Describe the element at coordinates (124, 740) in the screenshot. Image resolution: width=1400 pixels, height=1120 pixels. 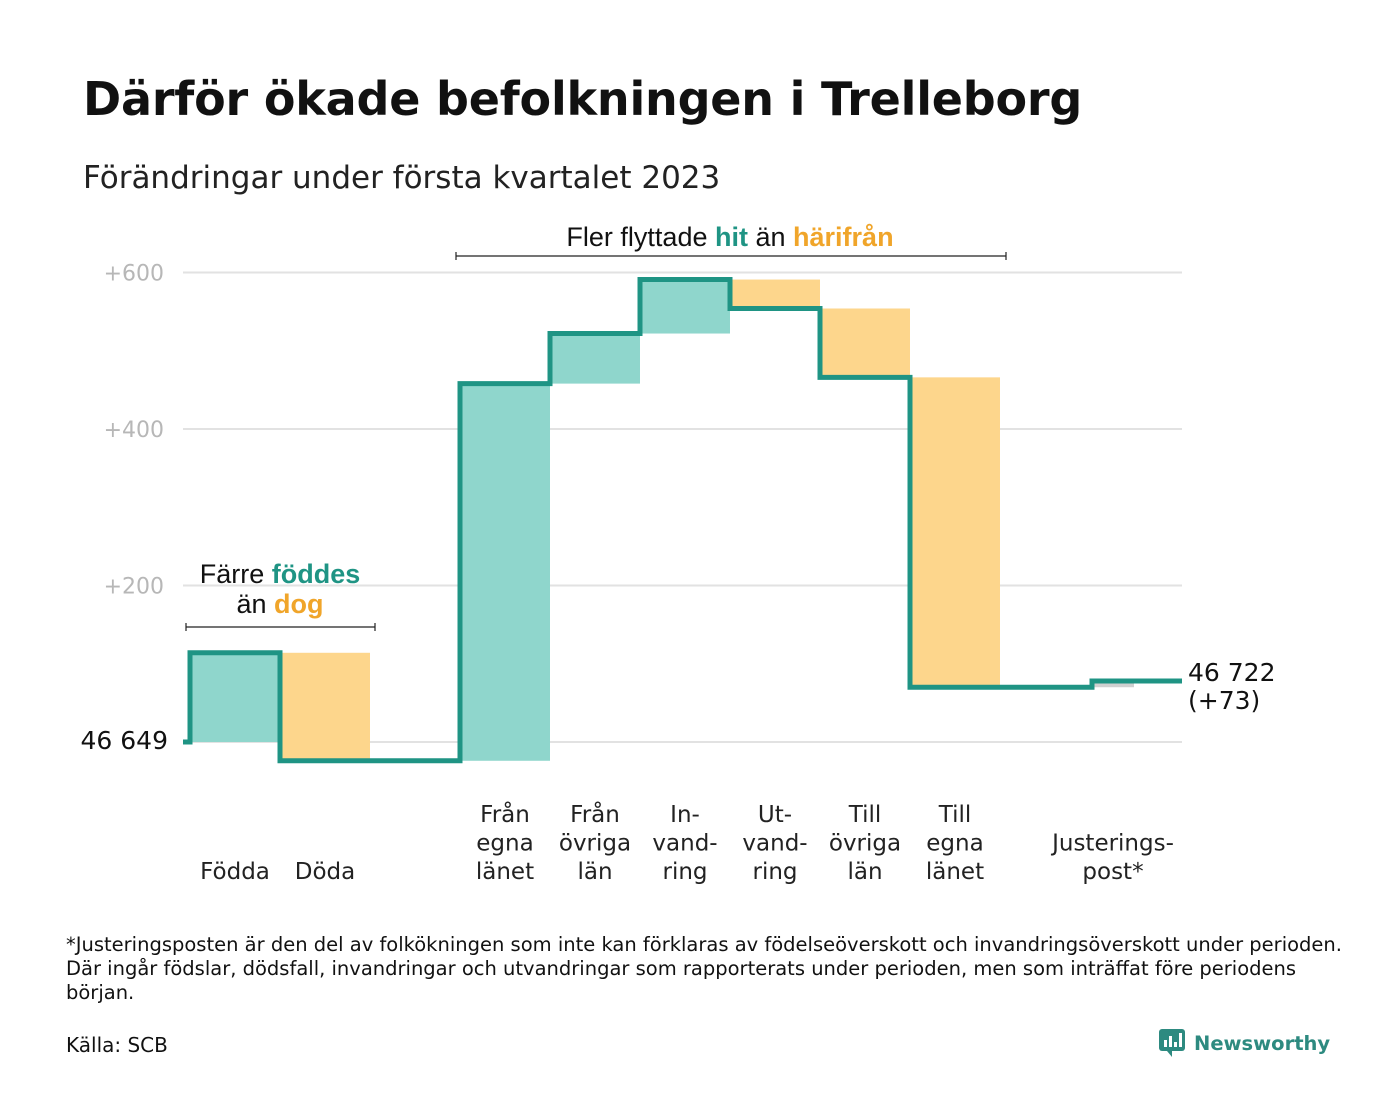
I see `start-population-label: 46 649` at that location.